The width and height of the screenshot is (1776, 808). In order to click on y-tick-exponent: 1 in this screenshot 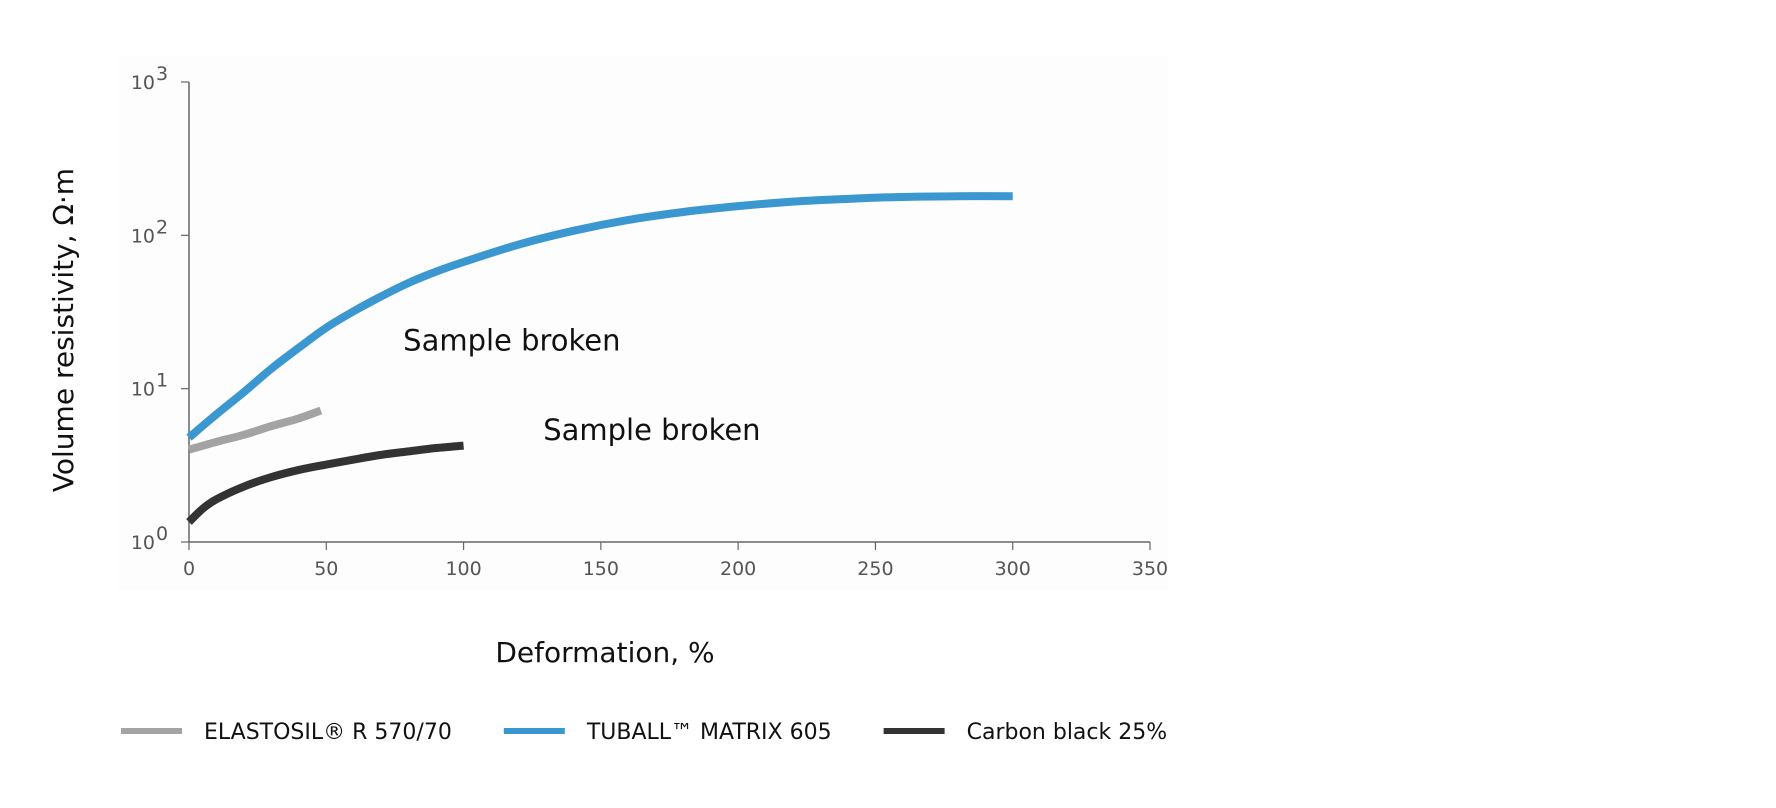, I will do `click(162, 381)`.